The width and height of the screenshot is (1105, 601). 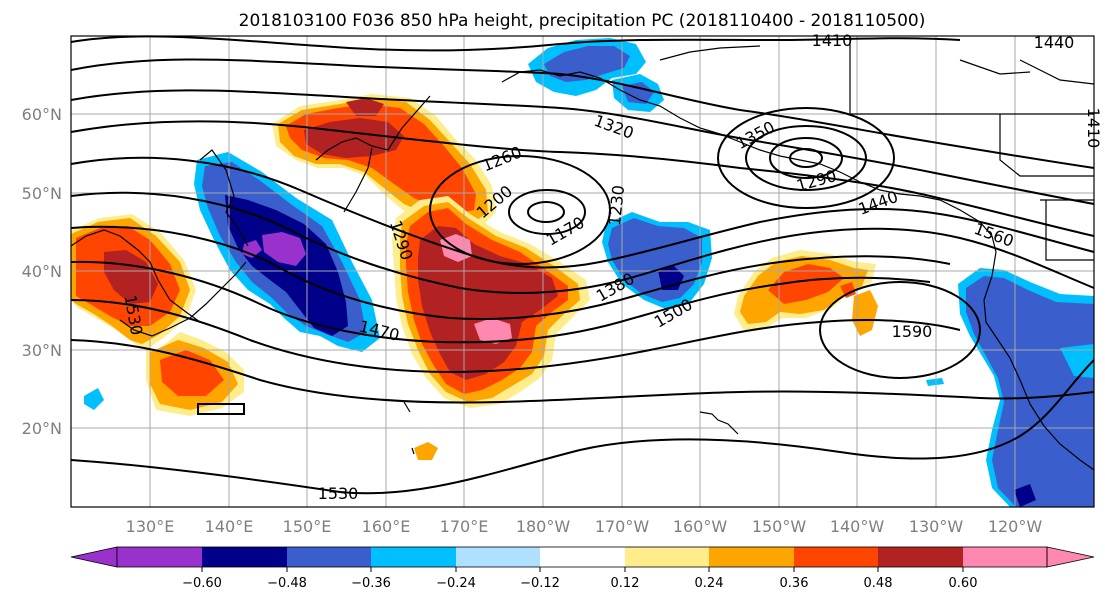 What do you see at coordinates (543, 526) in the screenshot?
I see `lon-tick-label: 180°W` at bounding box center [543, 526].